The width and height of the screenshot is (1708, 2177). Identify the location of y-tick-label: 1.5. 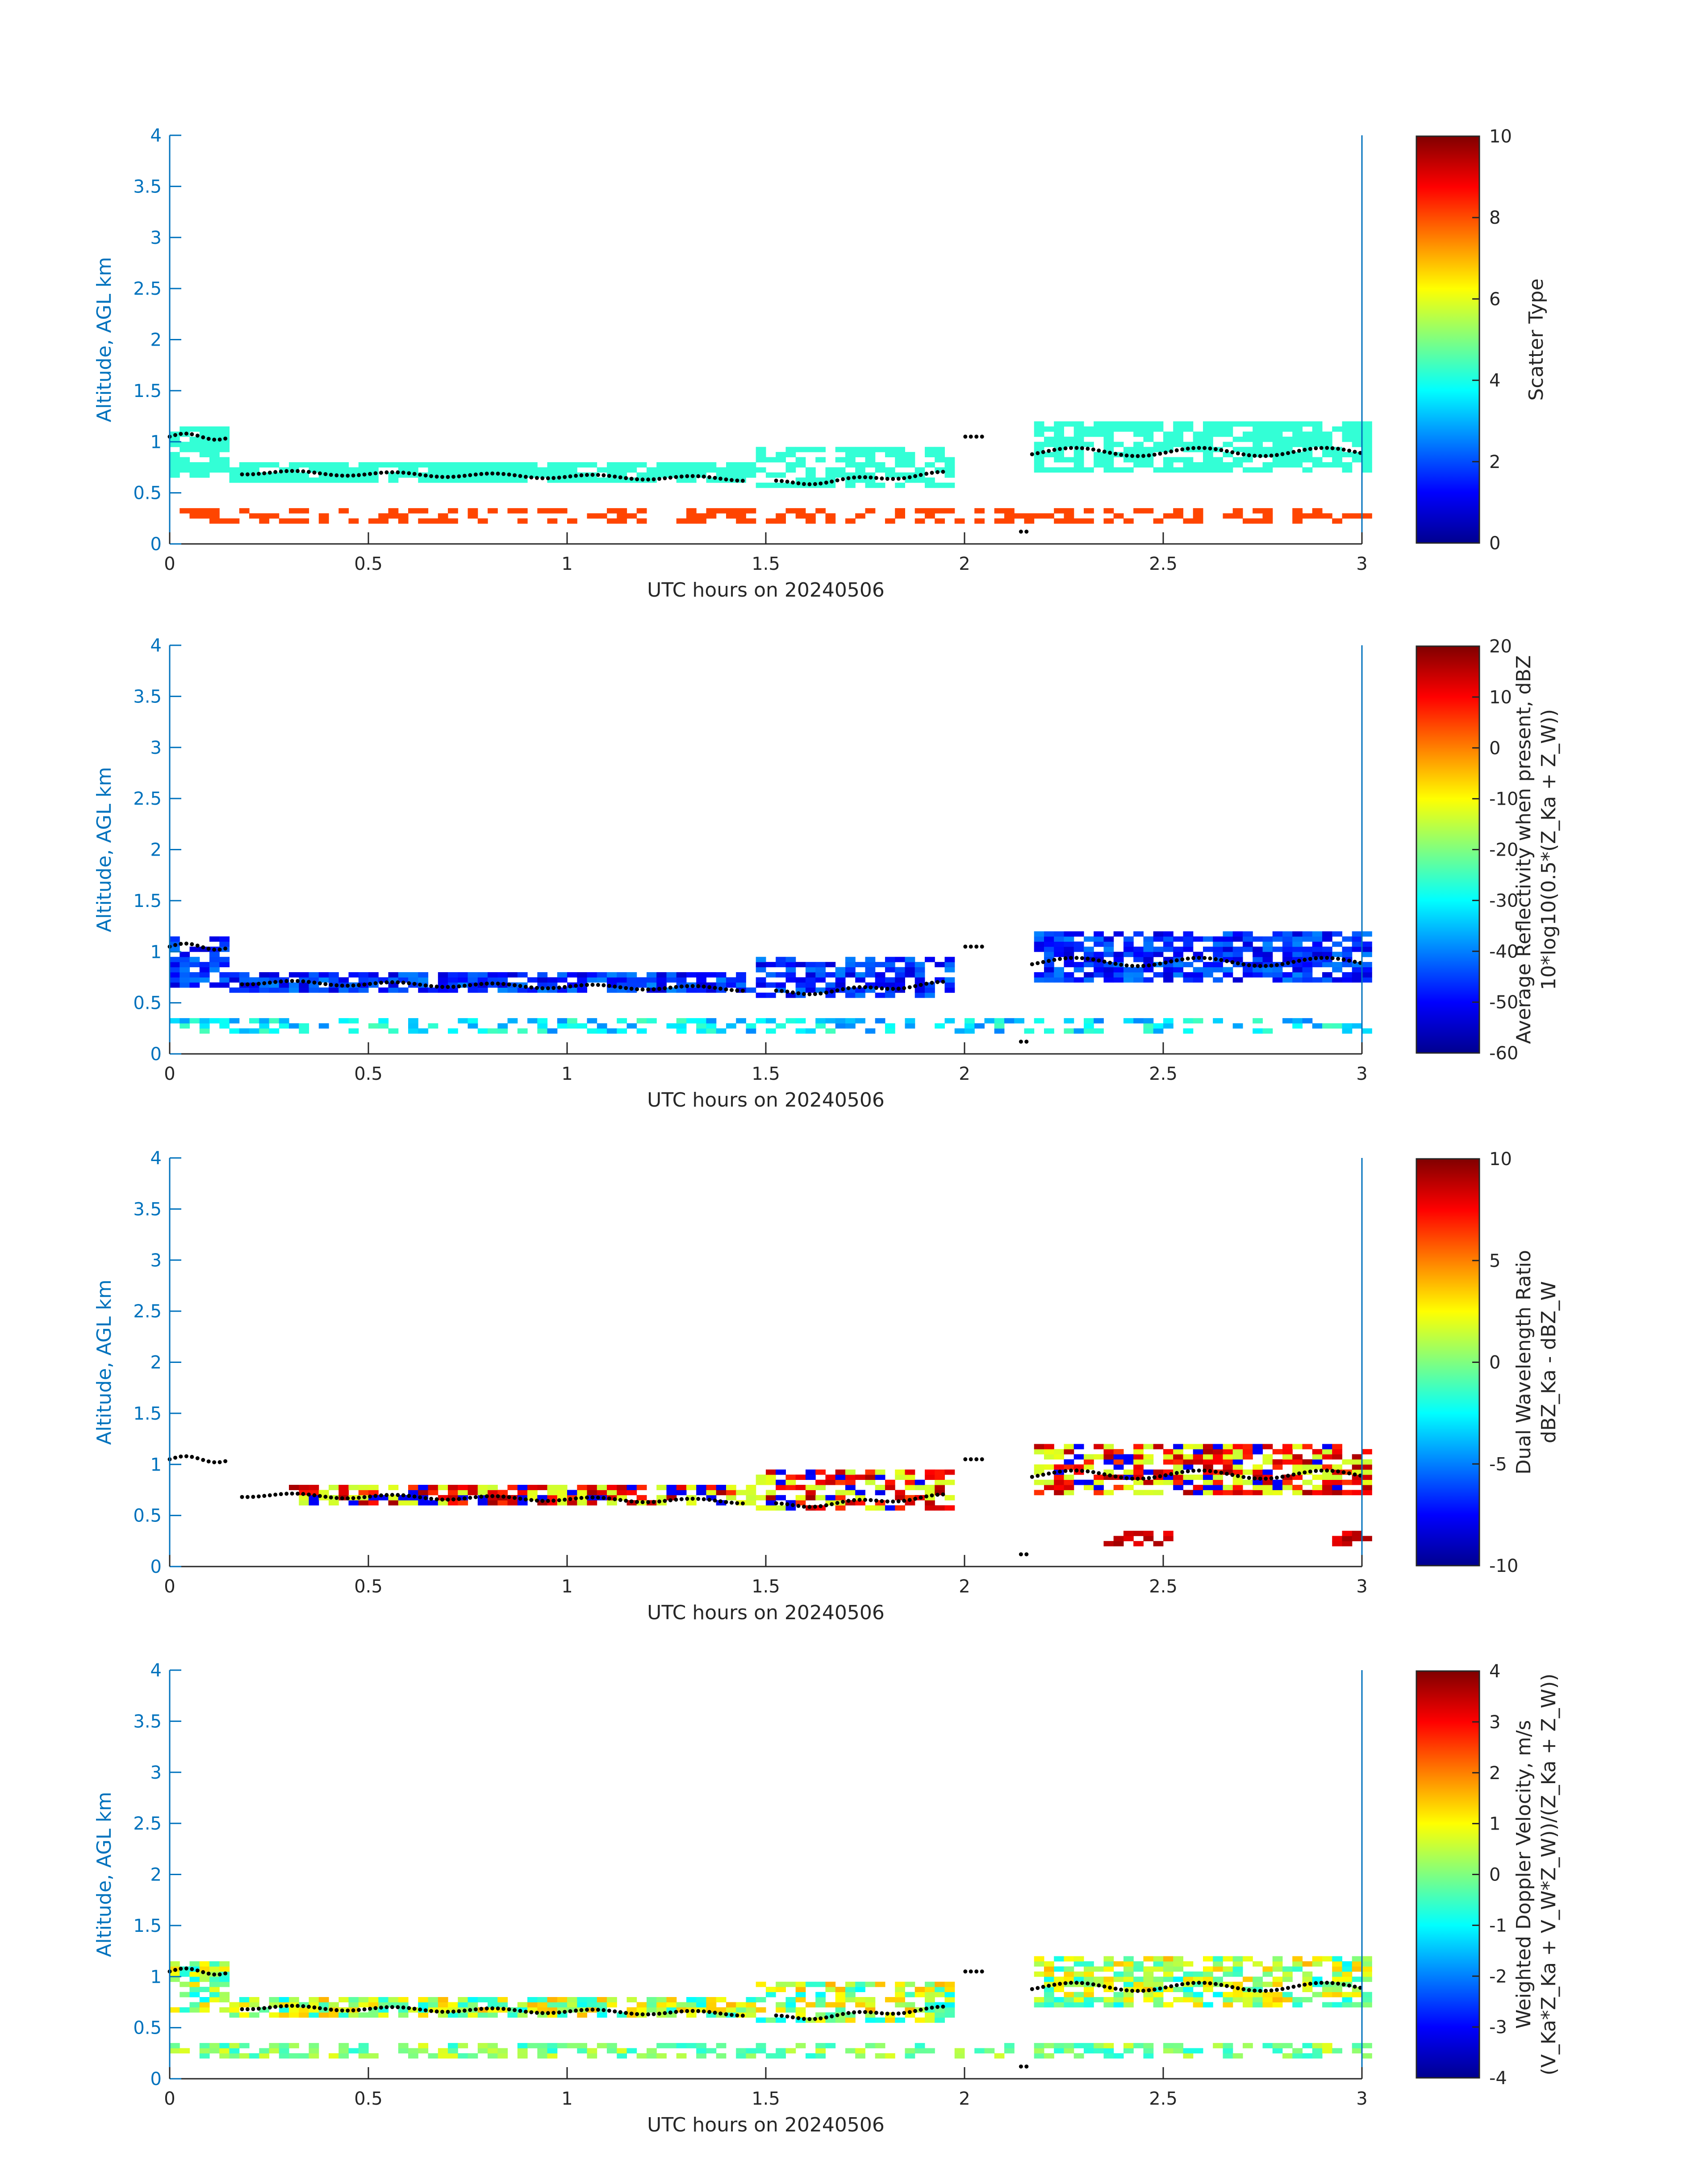
(147, 391).